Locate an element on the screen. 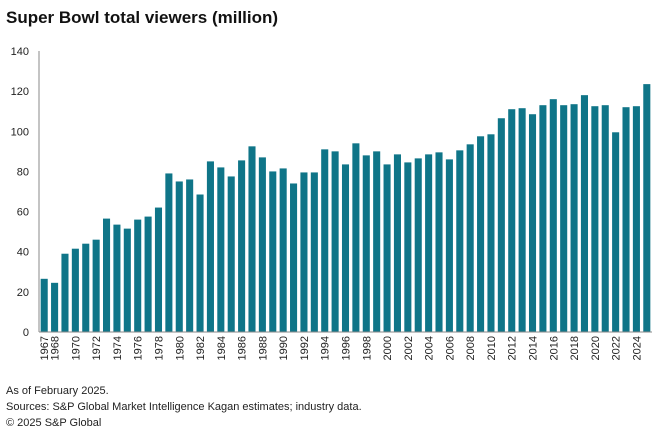 This screenshot has width=660, height=439. bar-1998 is located at coordinates (366, 243).